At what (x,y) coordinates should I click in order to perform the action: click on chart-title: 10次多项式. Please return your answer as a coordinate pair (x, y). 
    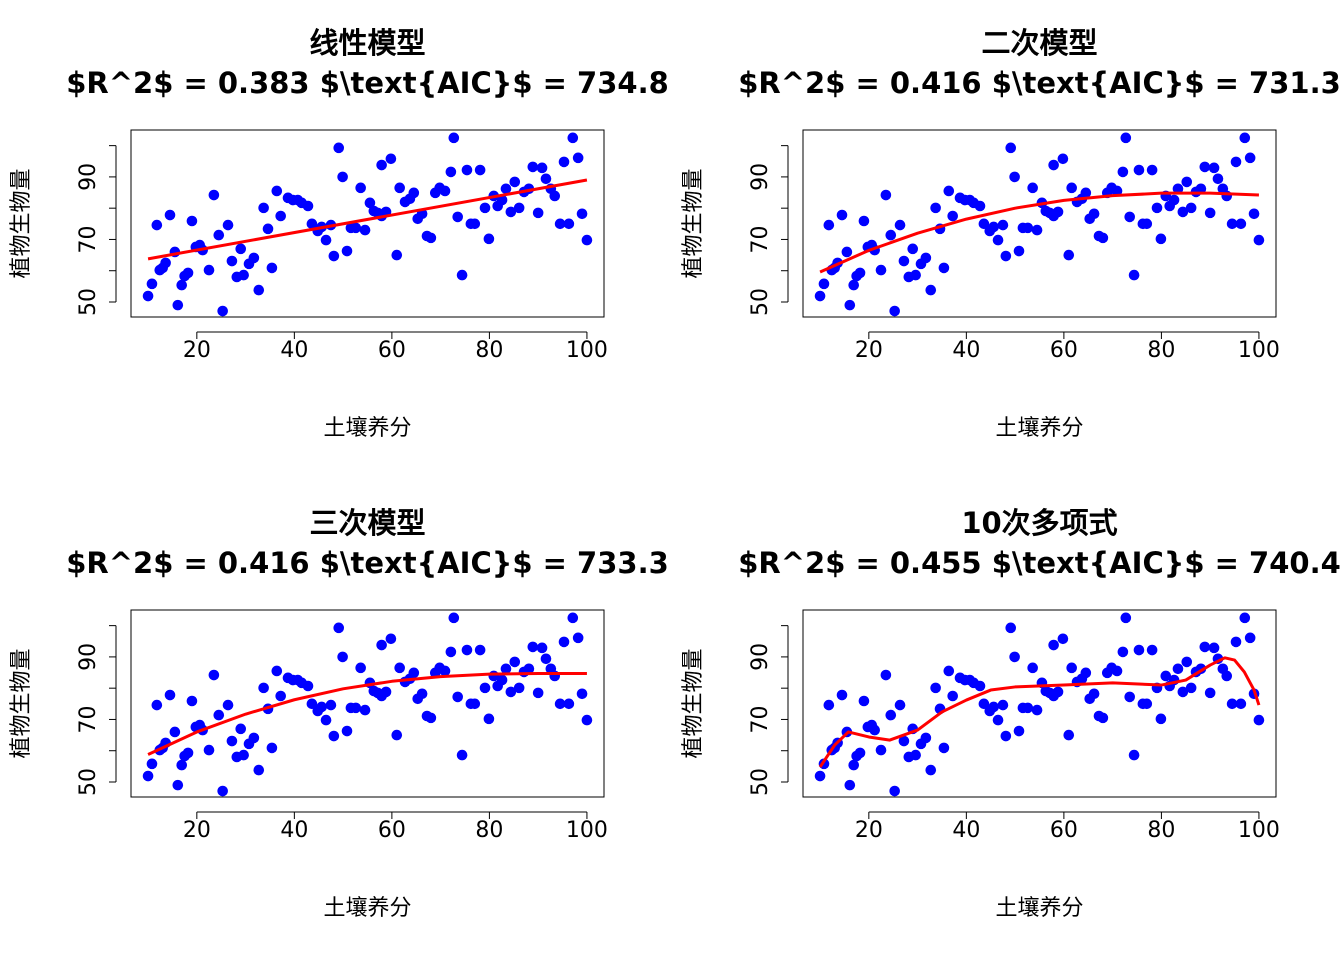
    Looking at the image, I should click on (1039, 523).